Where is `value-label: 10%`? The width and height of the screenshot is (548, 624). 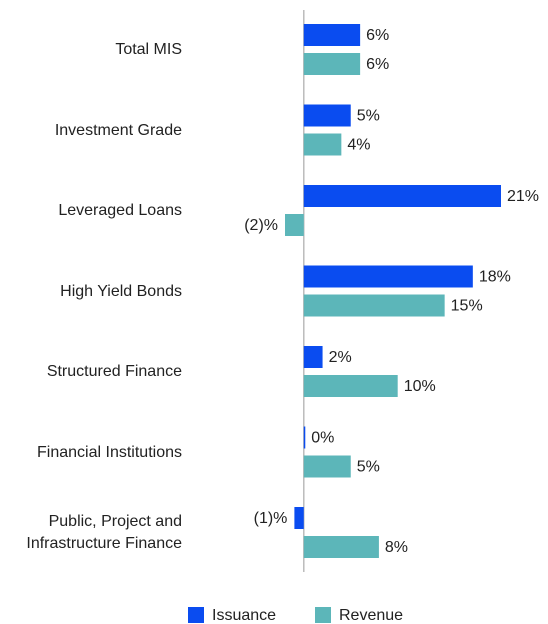 value-label: 10% is located at coordinates (420, 386).